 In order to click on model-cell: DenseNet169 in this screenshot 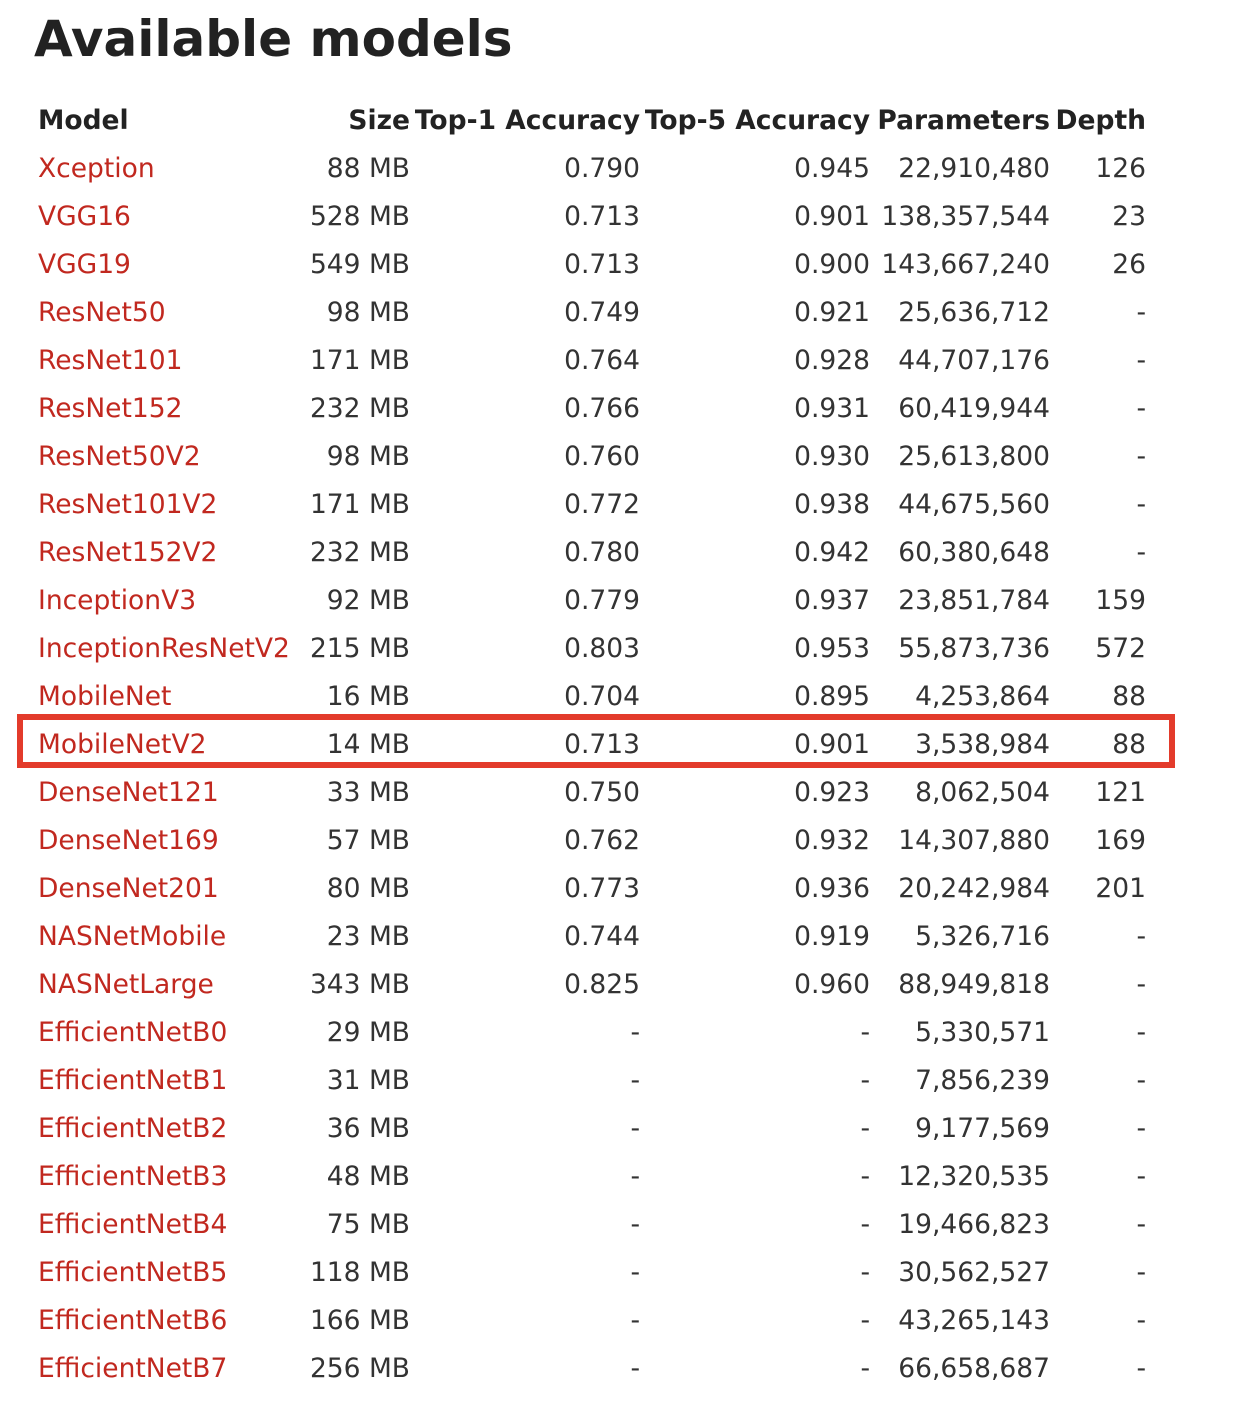, I will do `click(170, 840)`.